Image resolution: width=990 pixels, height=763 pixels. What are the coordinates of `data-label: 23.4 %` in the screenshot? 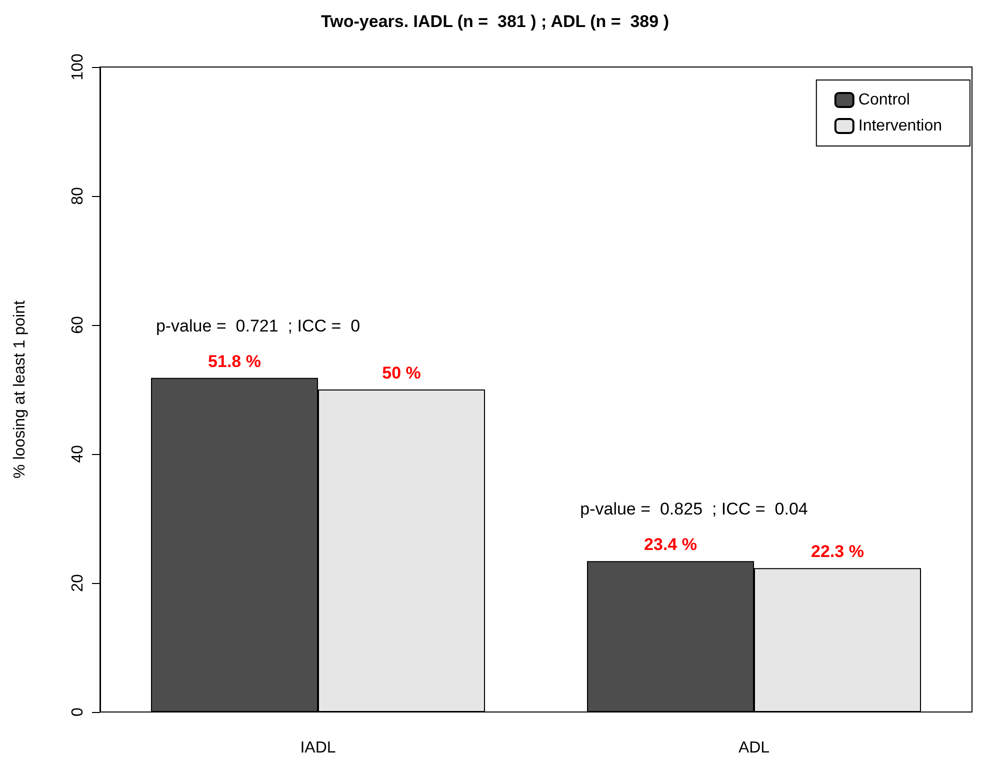 It's located at (670, 544).